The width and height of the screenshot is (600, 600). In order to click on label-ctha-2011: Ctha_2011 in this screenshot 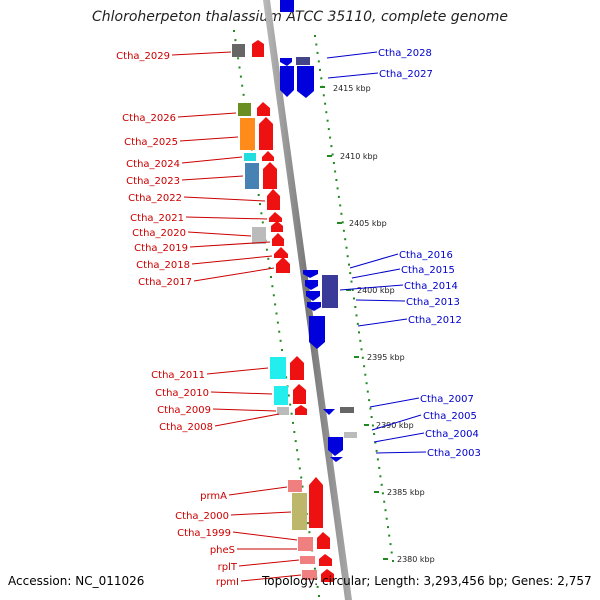, I will do `click(178, 375)`.